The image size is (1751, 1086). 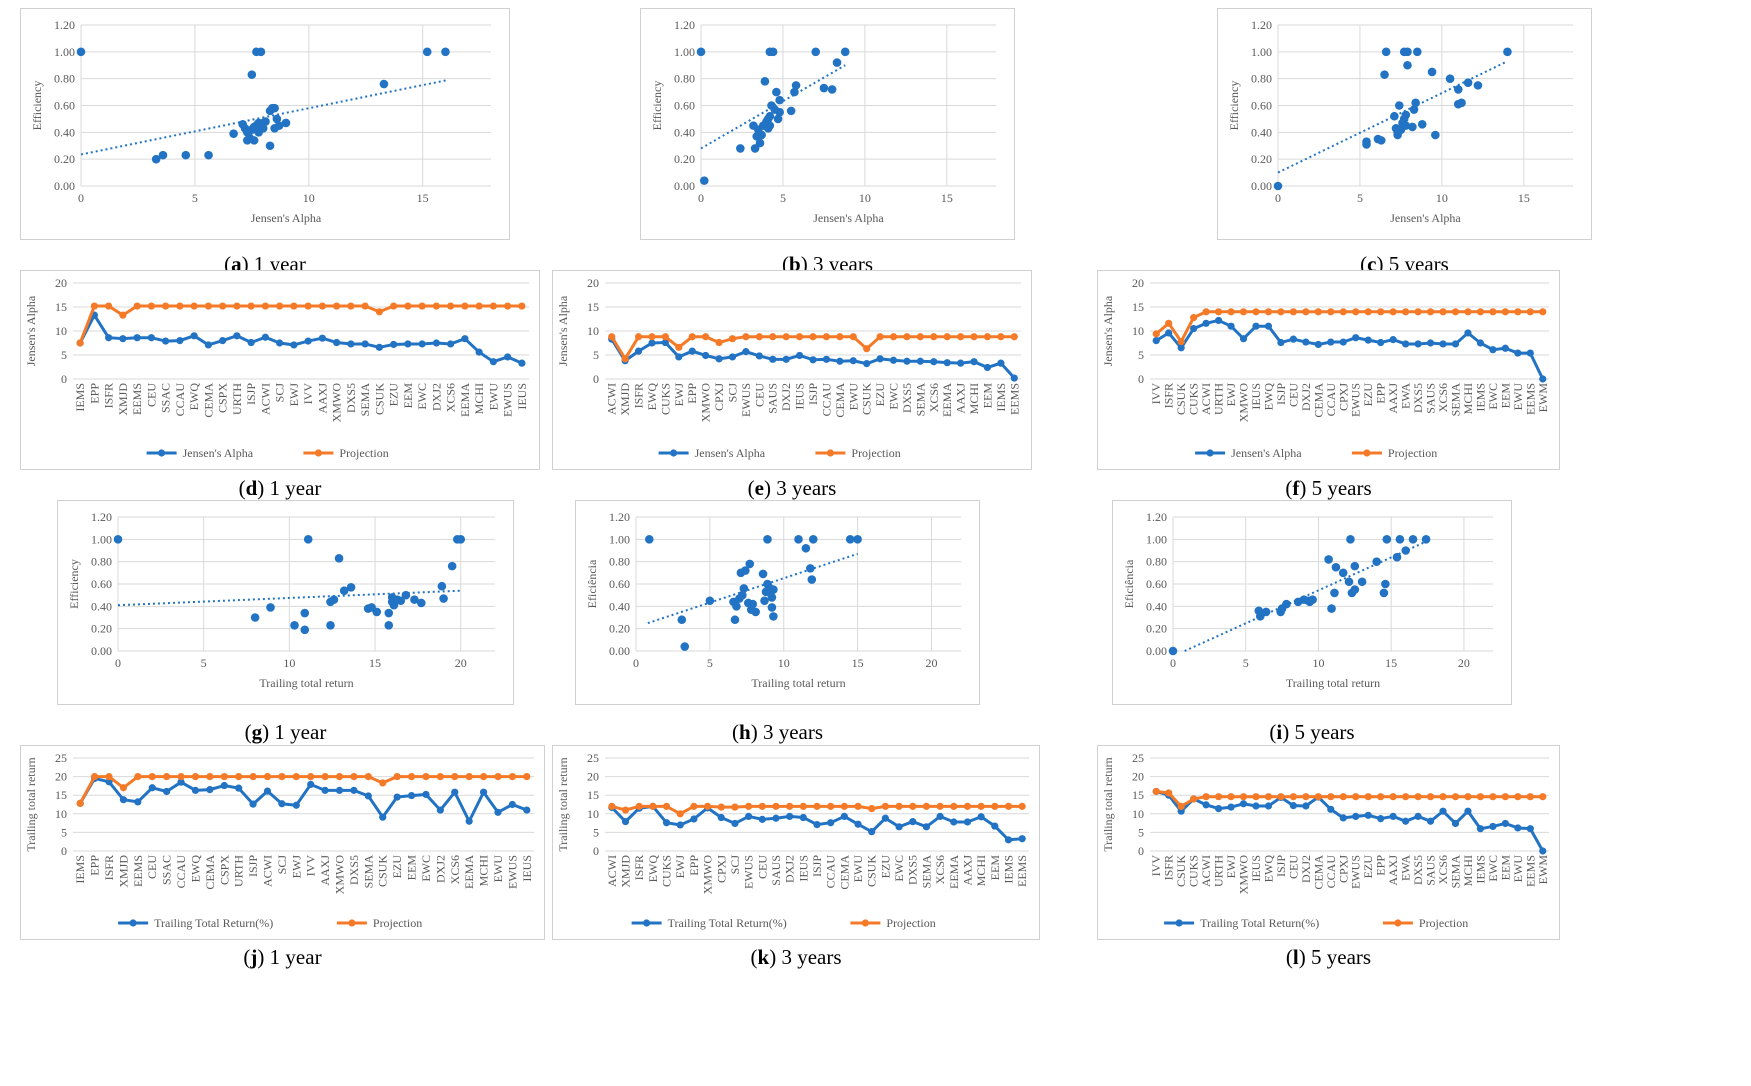 I want to click on x-tick-label: MCHI, so click(x=1468, y=398).